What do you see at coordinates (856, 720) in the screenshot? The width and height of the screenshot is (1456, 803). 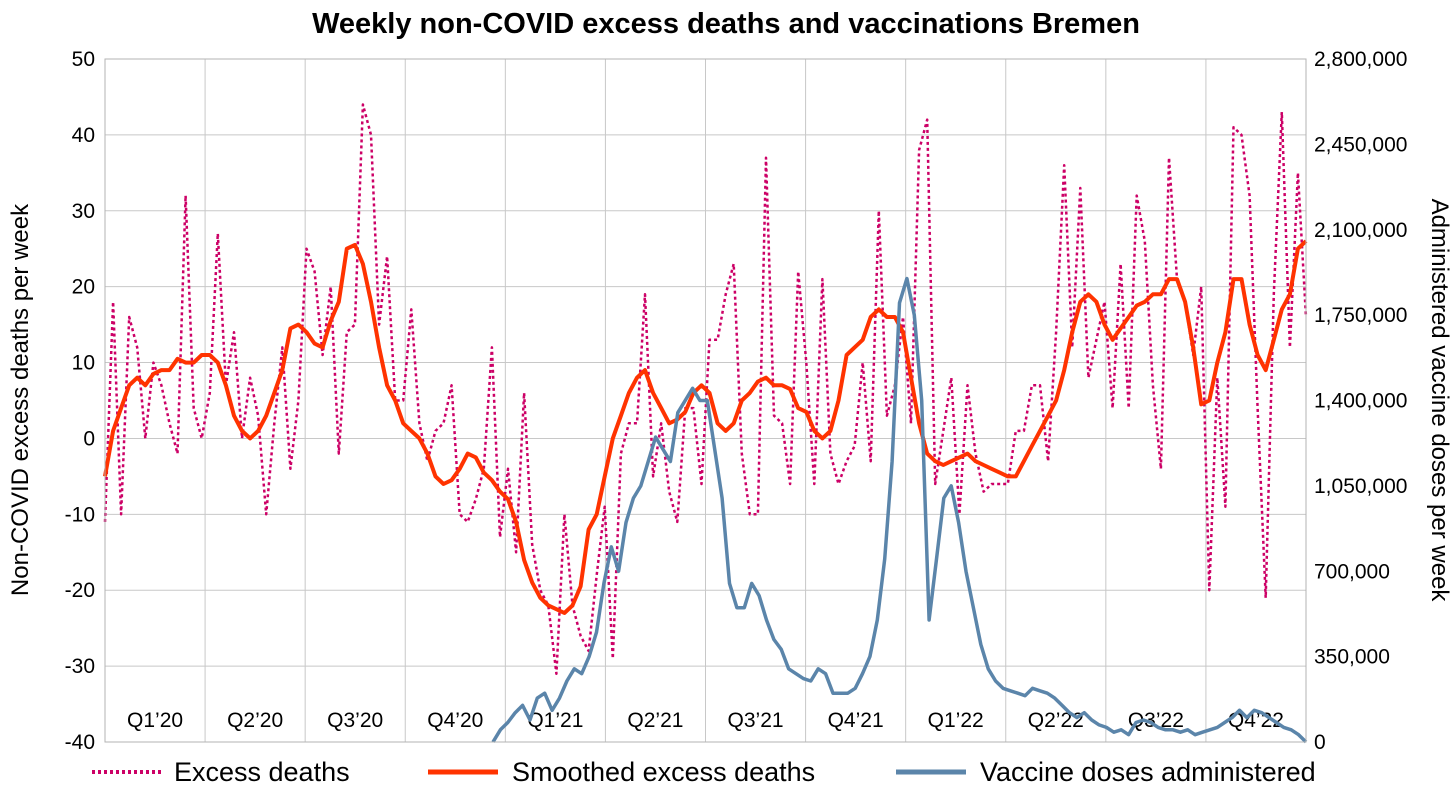 I see `quarter-label: Q4’21` at bounding box center [856, 720].